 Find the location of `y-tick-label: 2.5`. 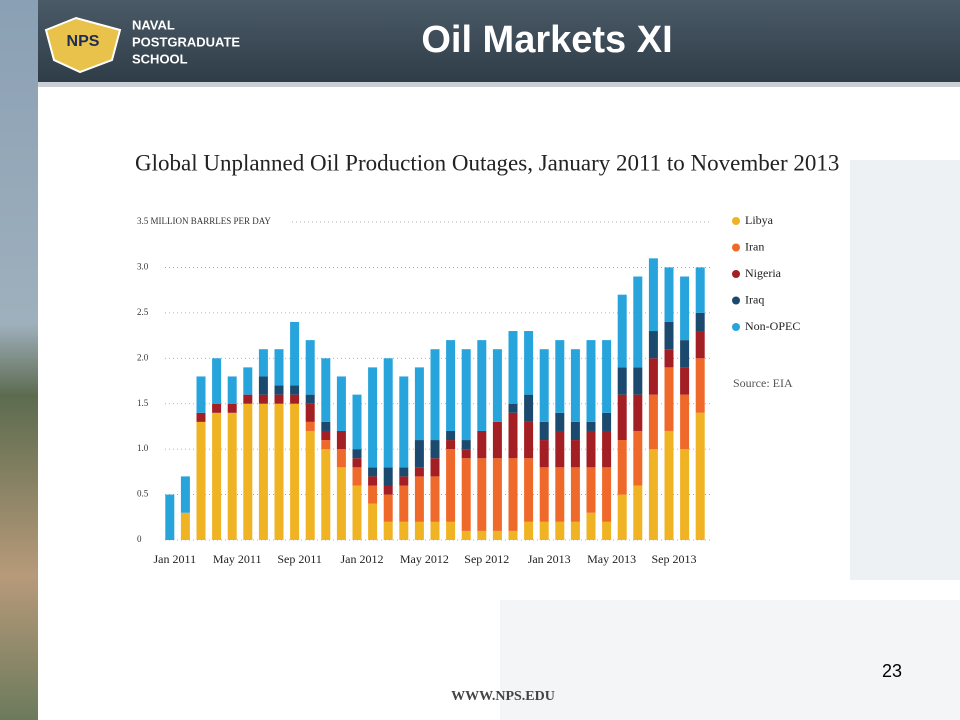

y-tick-label: 2.5 is located at coordinates (143, 312).